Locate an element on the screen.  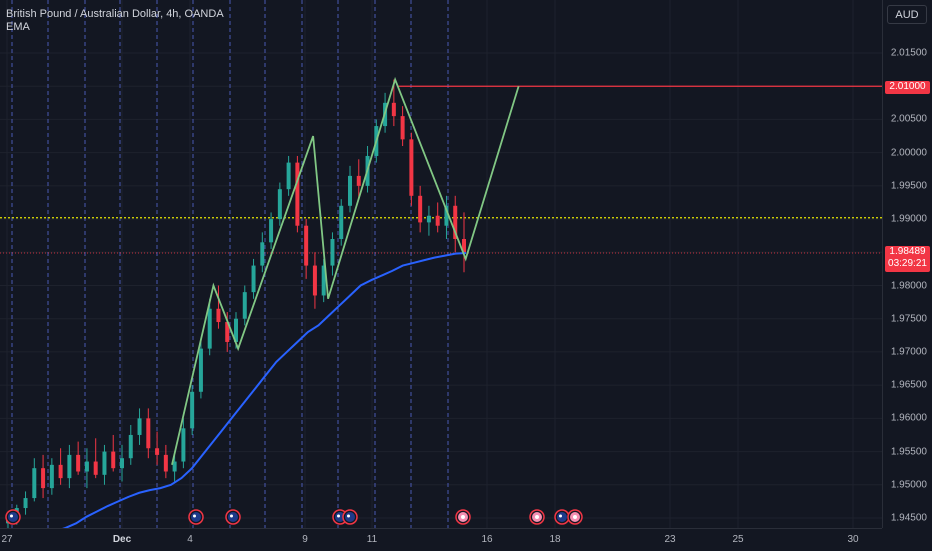
price-tick-label: 1.97500 is located at coordinates (908, 319).